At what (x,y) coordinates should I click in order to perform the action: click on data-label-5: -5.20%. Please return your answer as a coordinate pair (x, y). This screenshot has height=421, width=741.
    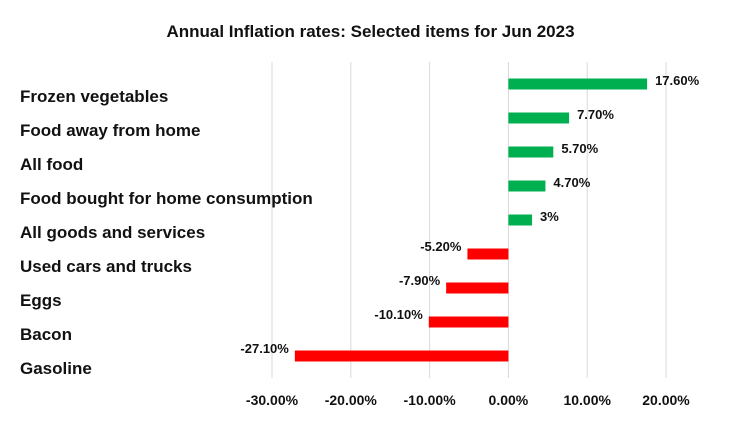
    Looking at the image, I should click on (441, 246).